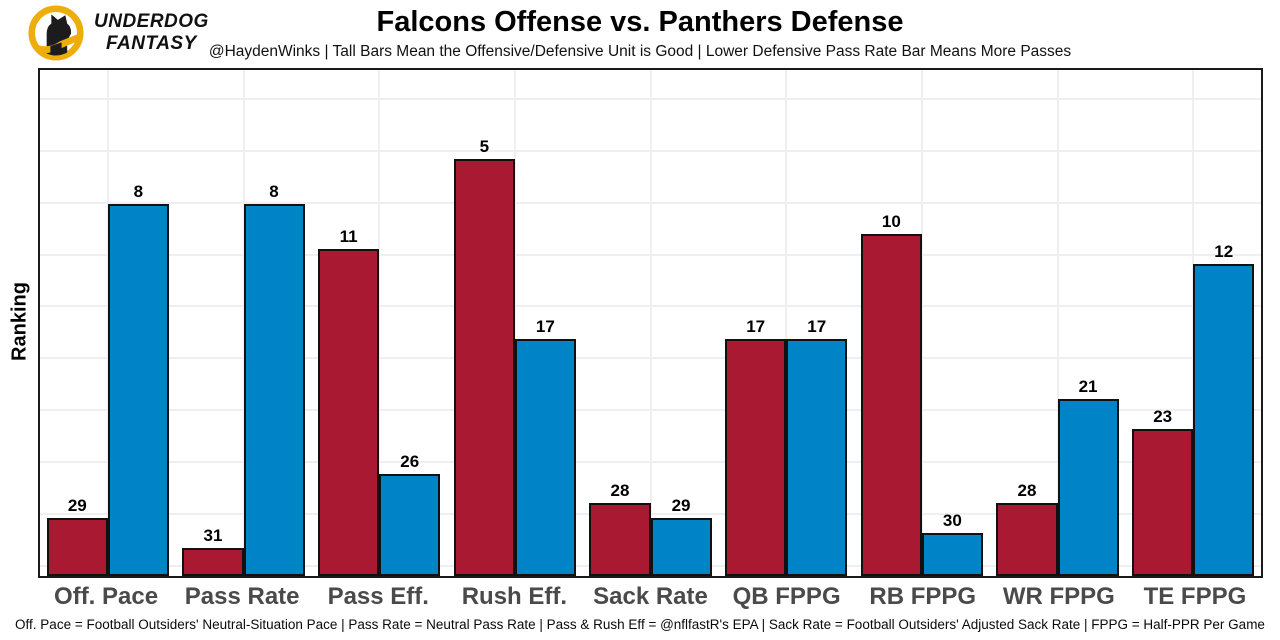  I want to click on bar-group: 23 12, so click(1193, 323).